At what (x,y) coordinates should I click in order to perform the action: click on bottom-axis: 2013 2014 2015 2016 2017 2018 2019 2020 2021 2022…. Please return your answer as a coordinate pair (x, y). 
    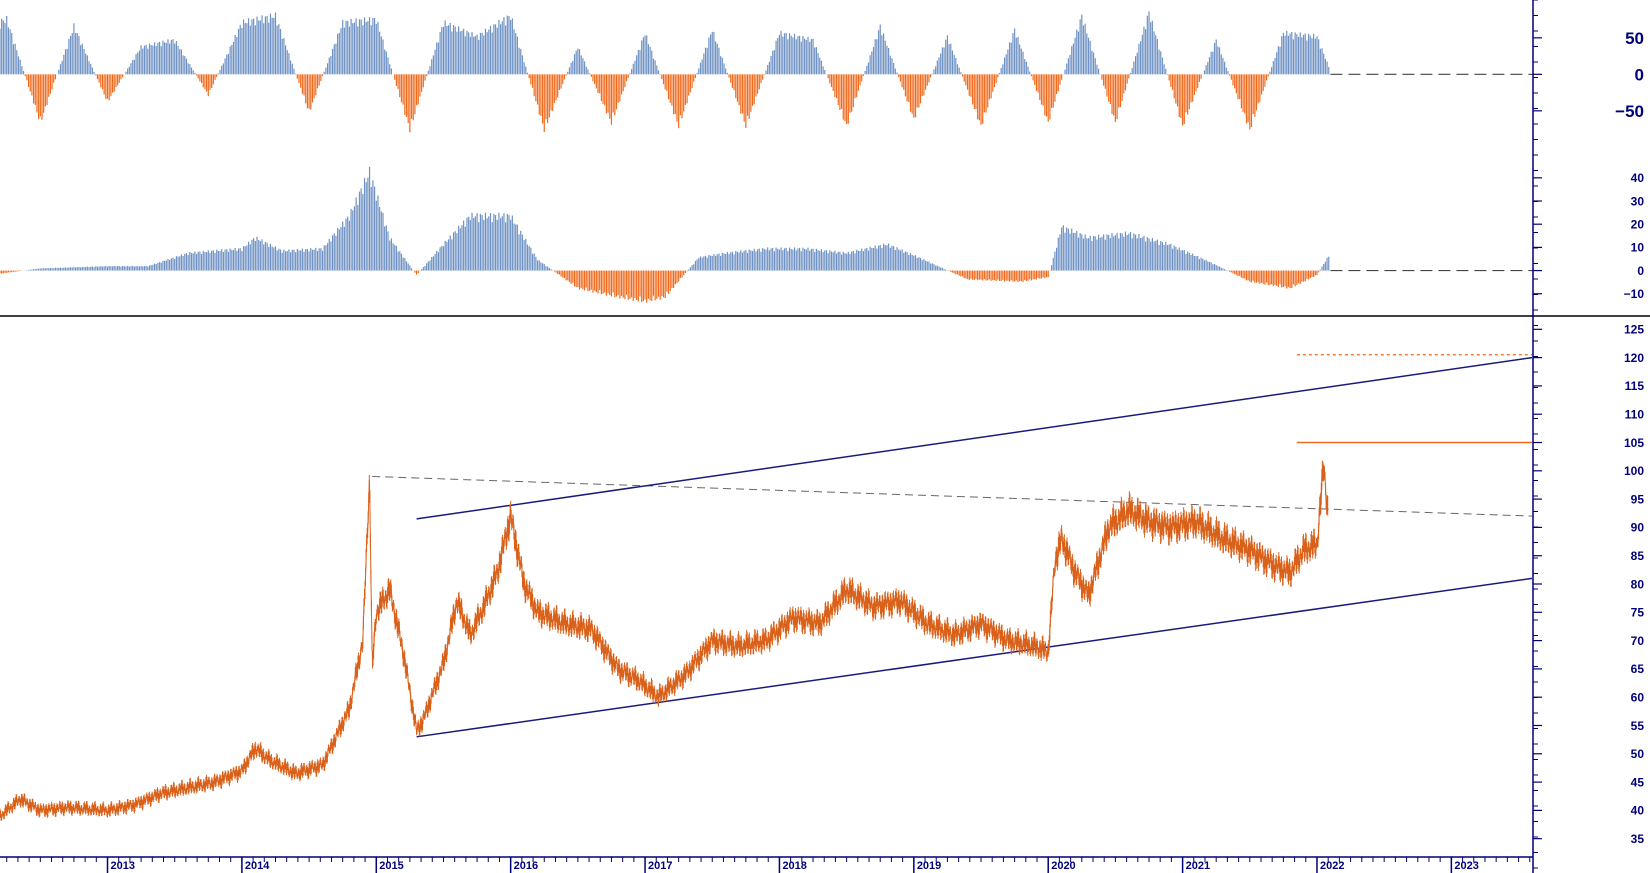
    Looking at the image, I should click on (766, 864).